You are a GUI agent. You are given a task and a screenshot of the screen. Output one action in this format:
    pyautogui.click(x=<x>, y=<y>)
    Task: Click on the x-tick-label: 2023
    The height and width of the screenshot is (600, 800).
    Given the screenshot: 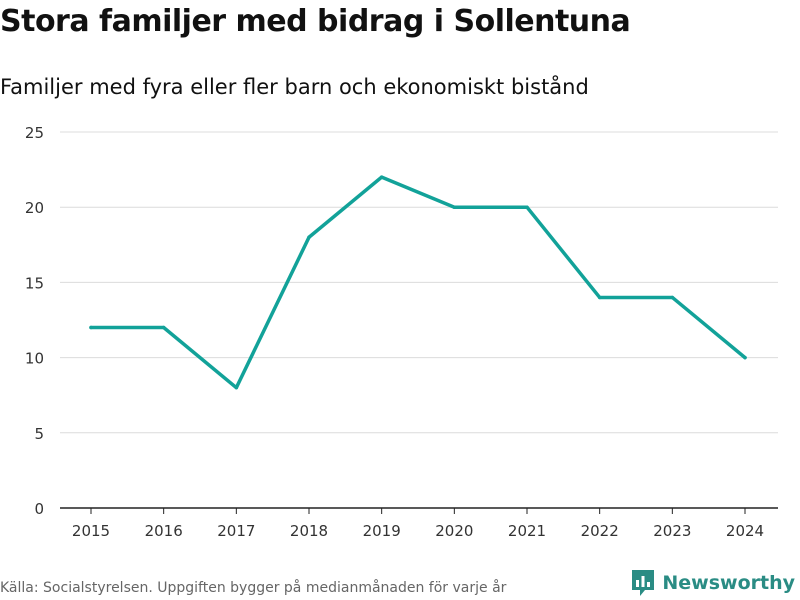 What is the action you would take?
    pyautogui.click(x=672, y=531)
    